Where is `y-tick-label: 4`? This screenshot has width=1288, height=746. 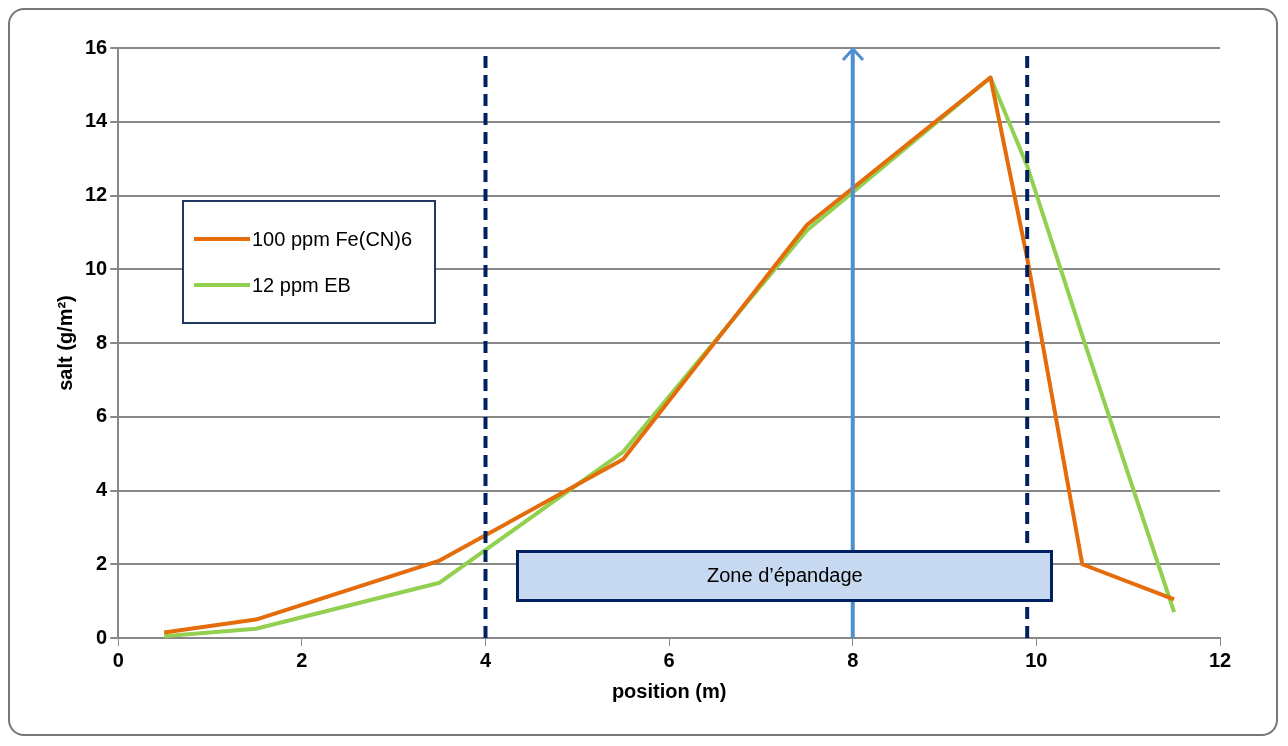
y-tick-label: 4 is located at coordinates (102, 489).